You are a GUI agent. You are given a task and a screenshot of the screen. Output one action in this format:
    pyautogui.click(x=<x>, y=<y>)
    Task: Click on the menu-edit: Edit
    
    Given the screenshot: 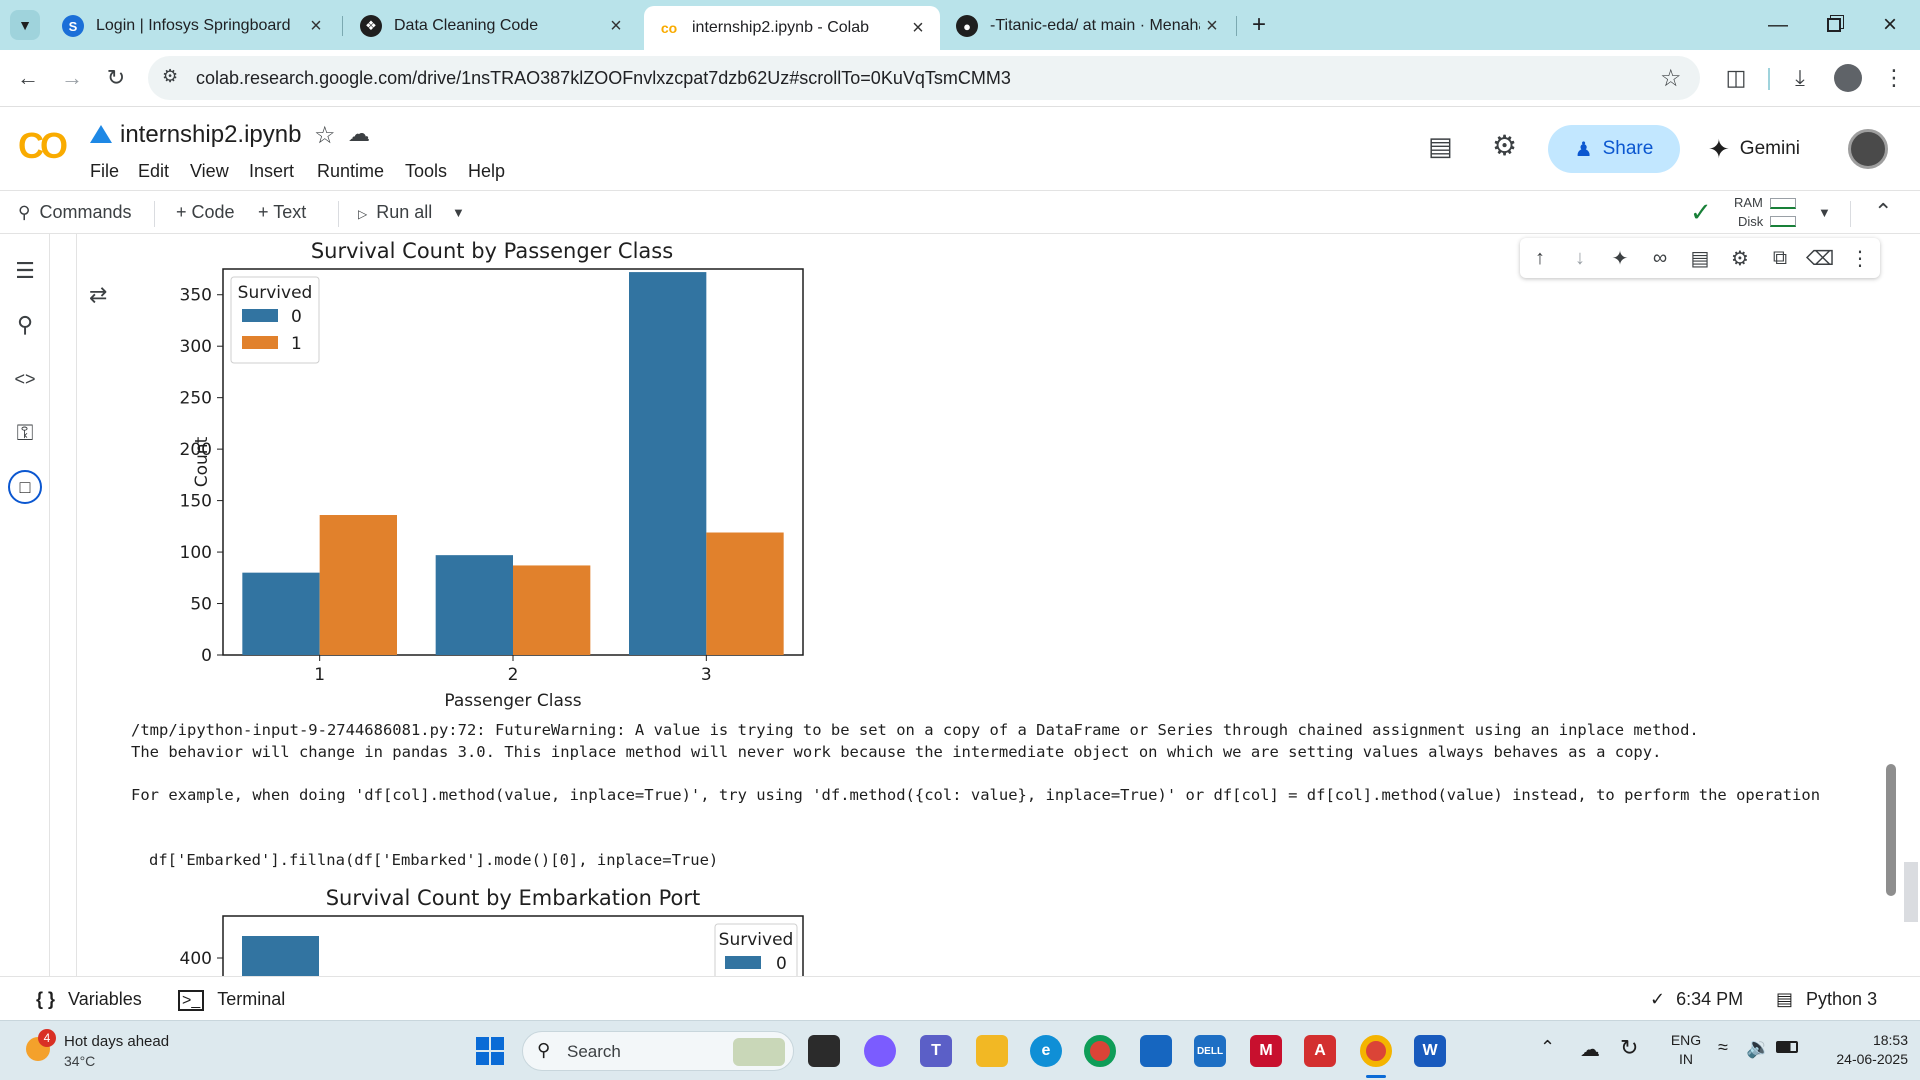 What is the action you would take?
    pyautogui.click(x=154, y=171)
    